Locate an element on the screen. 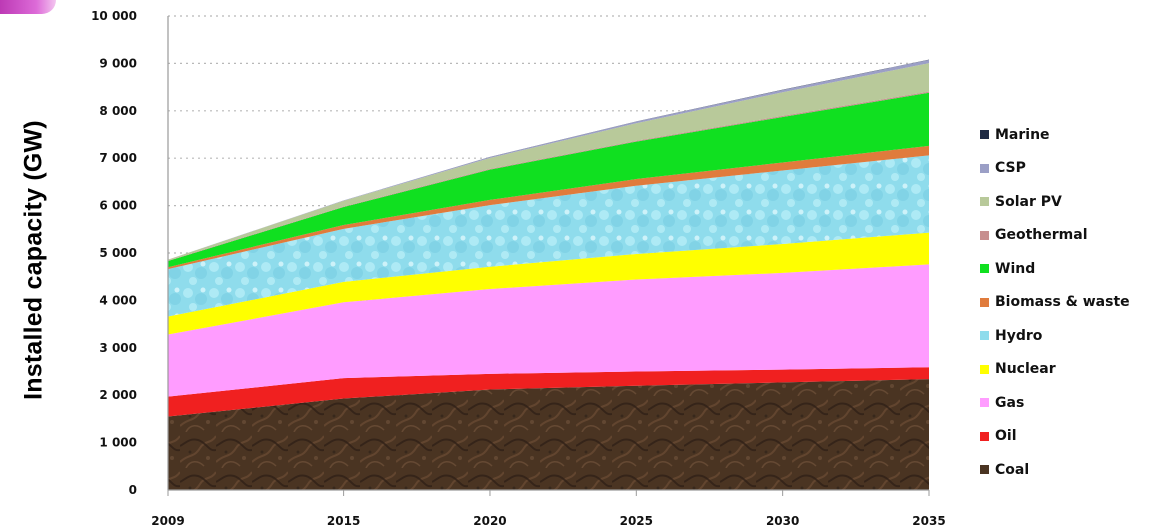 This screenshot has width=1155, height=531. legend-item-oil: Oil is located at coordinates (1065, 437).